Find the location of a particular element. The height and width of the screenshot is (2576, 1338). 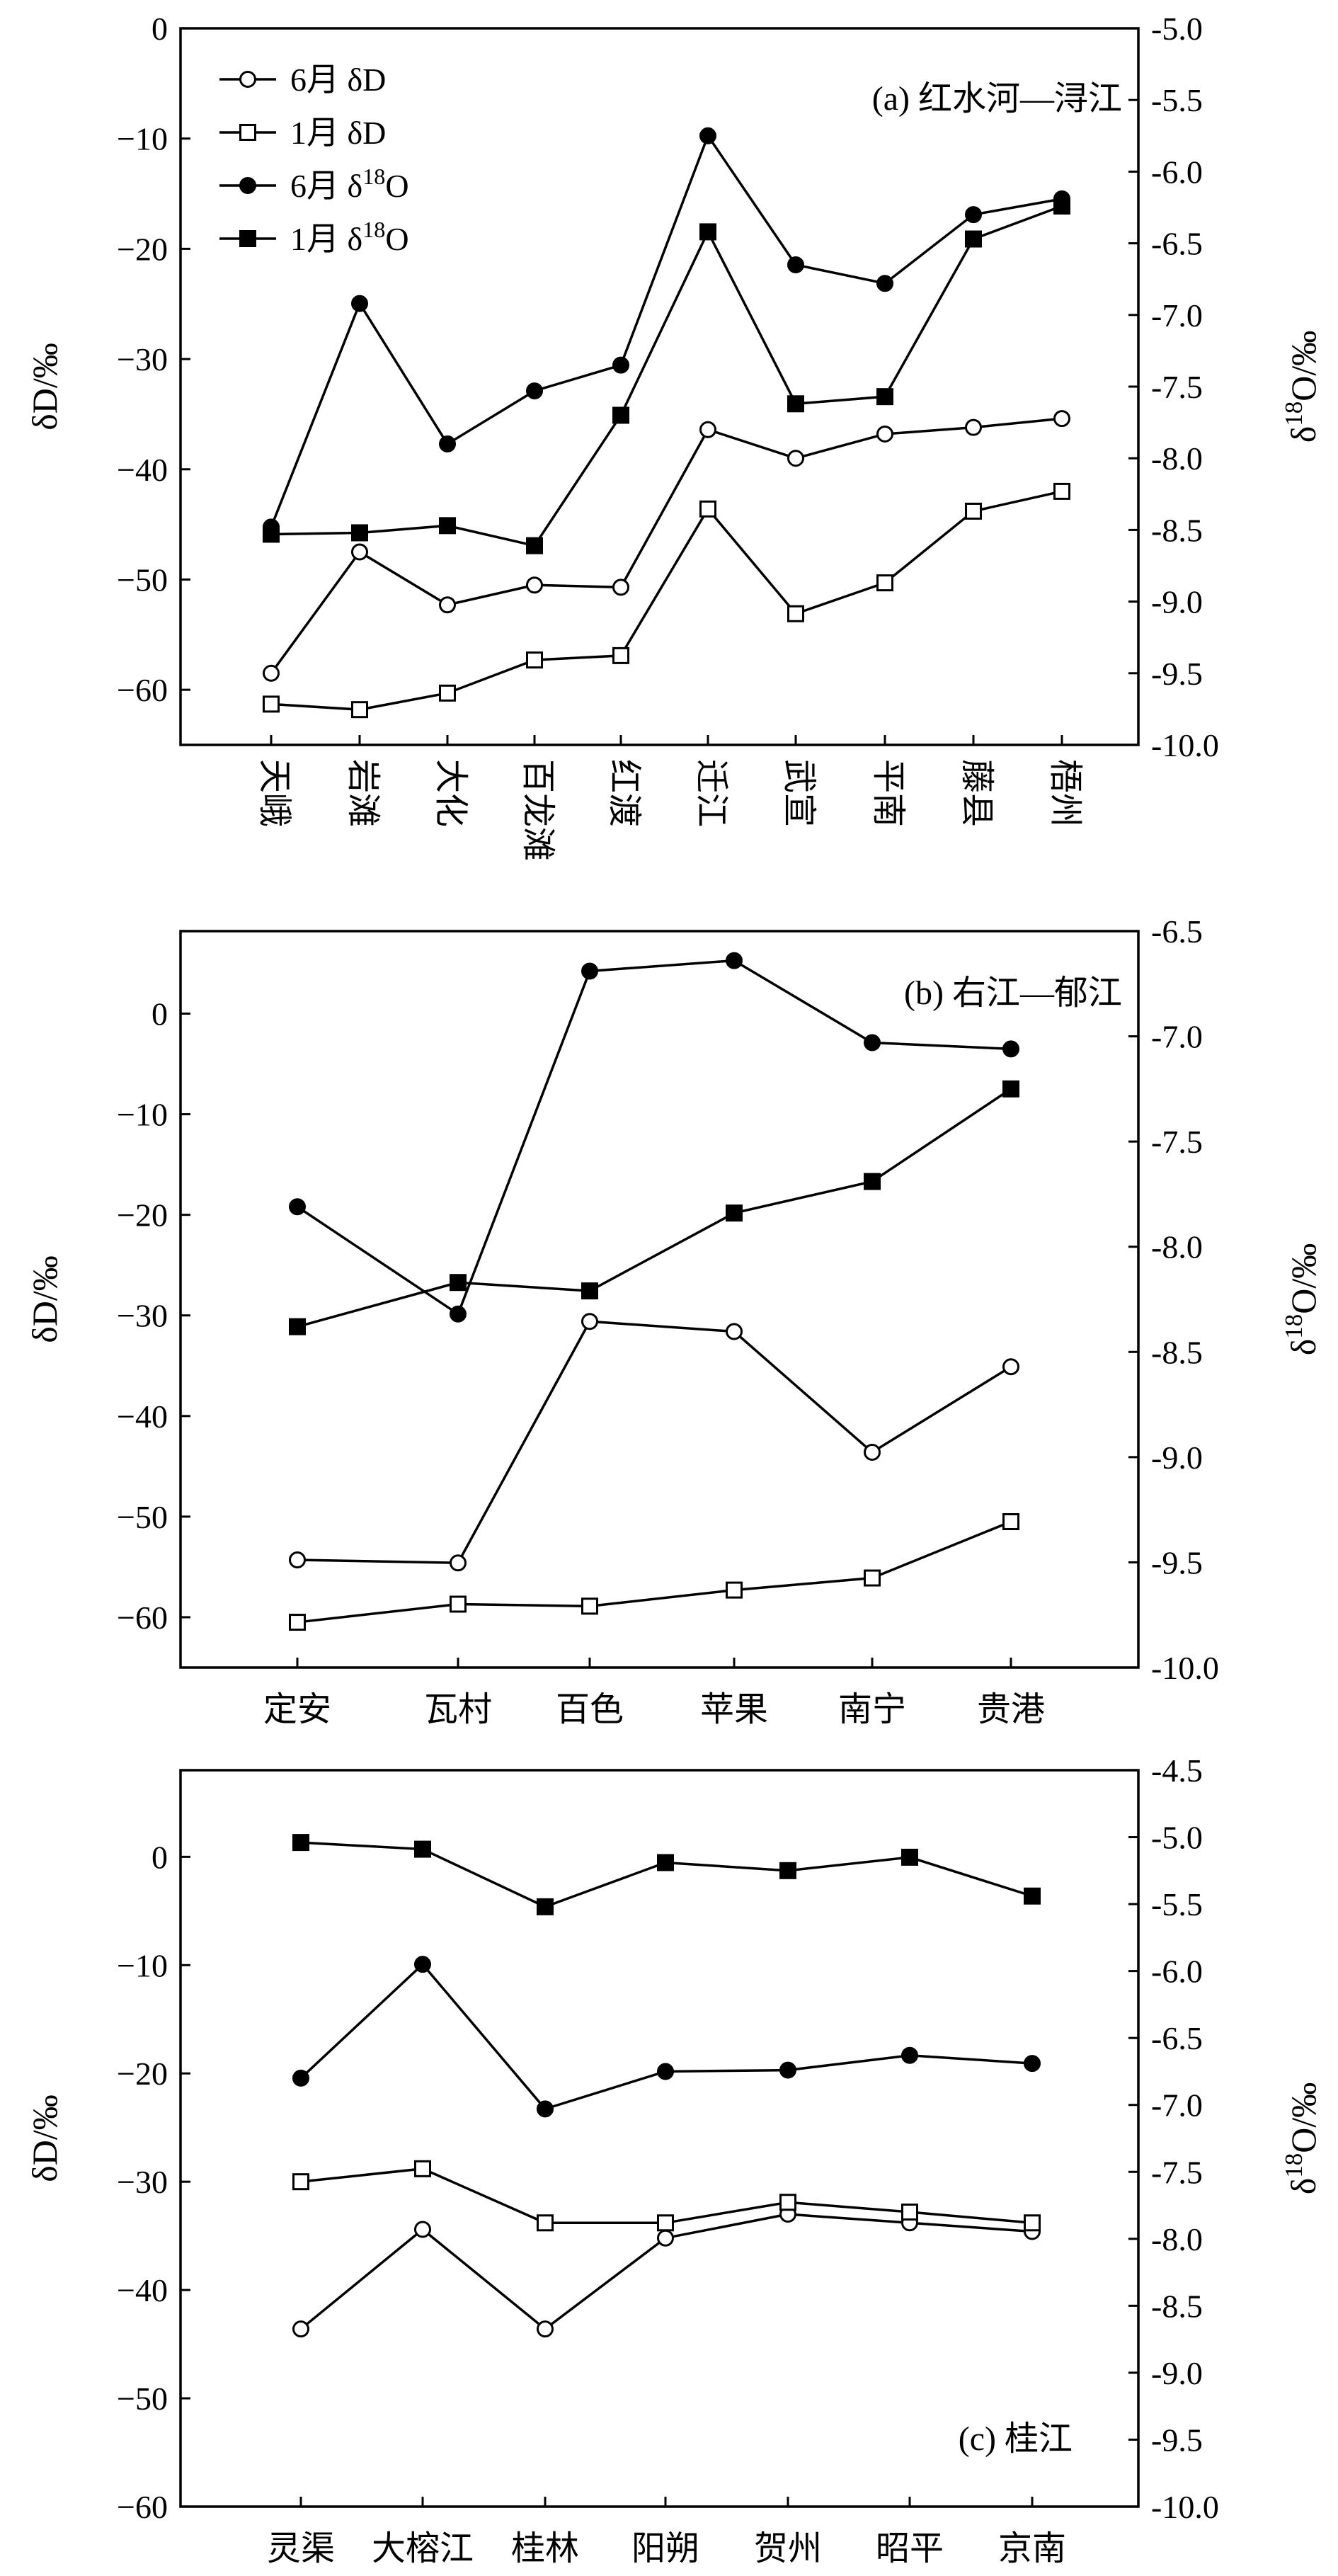

left-tick-label: 0 is located at coordinates (160, 1014).